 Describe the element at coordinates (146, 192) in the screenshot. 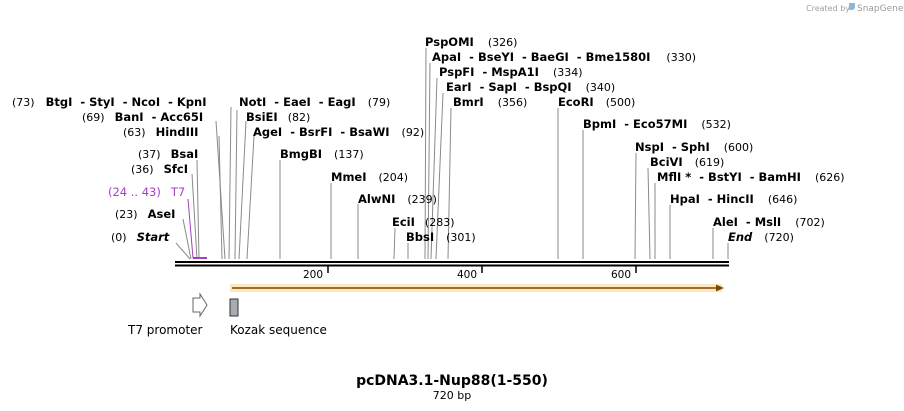

I see `primer-label-t7: (24 .. 43) T7` at that location.